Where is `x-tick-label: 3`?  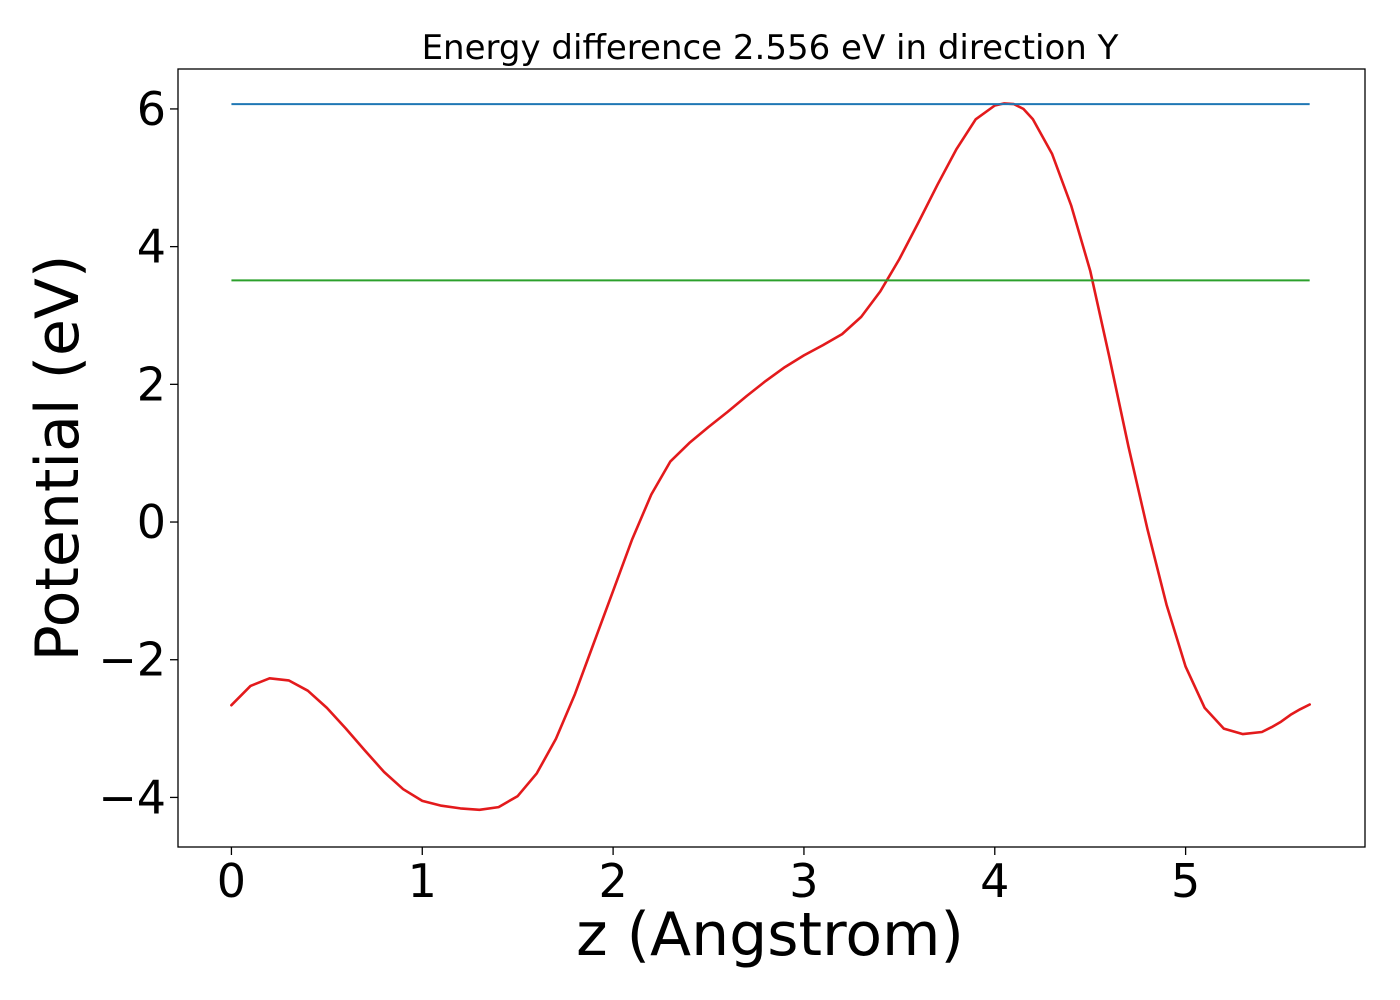 x-tick-label: 3 is located at coordinates (803, 881).